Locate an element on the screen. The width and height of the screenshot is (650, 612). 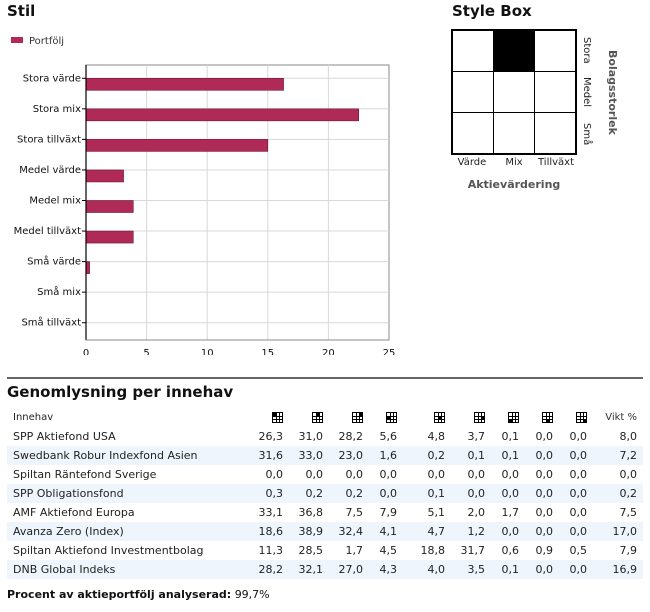
section-title-holdings: Genomlysning per innehav is located at coordinates (120, 392).